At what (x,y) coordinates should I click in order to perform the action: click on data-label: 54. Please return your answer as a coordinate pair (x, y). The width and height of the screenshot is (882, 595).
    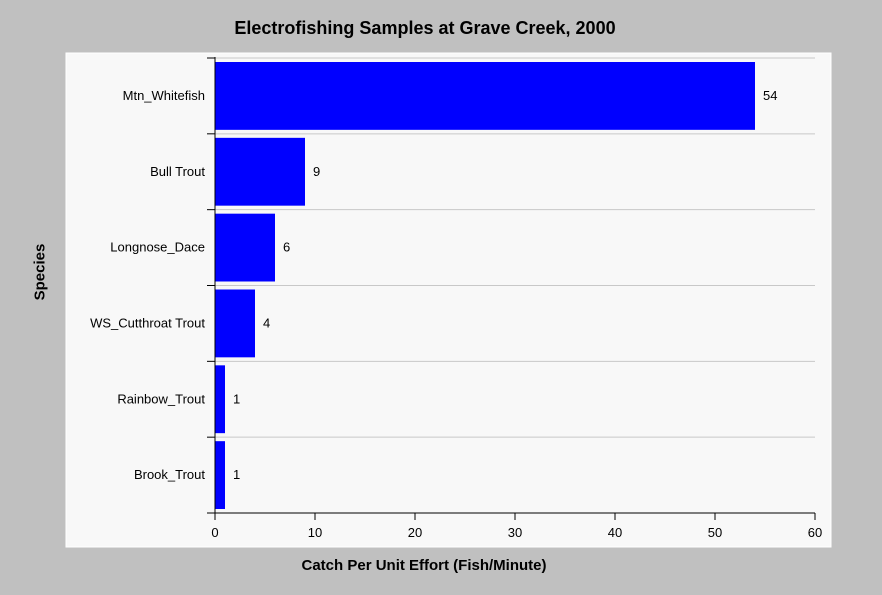
    Looking at the image, I should click on (770, 95).